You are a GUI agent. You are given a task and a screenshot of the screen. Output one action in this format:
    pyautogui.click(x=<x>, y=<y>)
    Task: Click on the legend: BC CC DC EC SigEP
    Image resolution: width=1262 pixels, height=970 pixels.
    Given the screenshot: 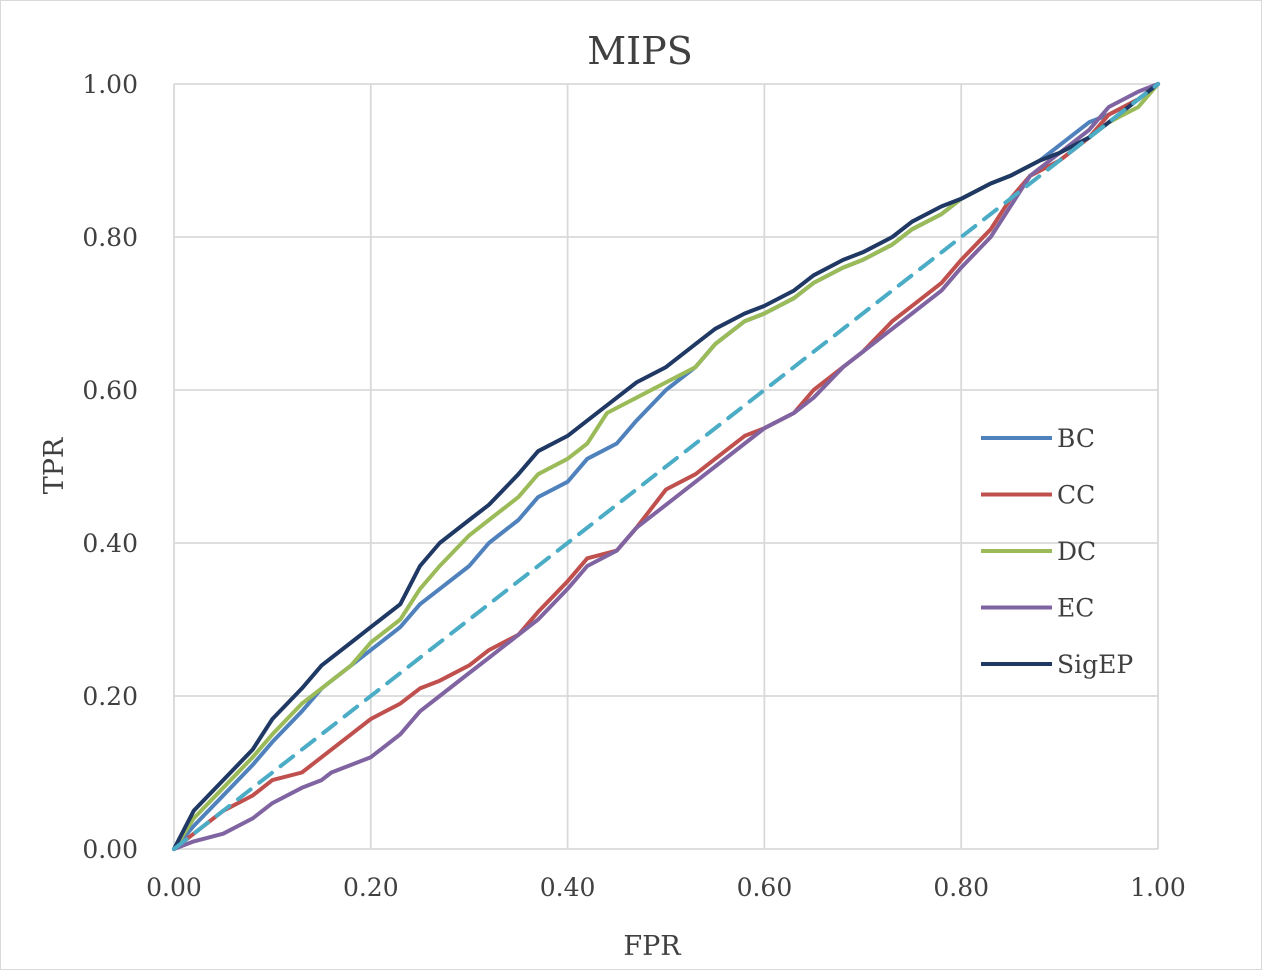 What is the action you would take?
    pyautogui.click(x=1057, y=551)
    